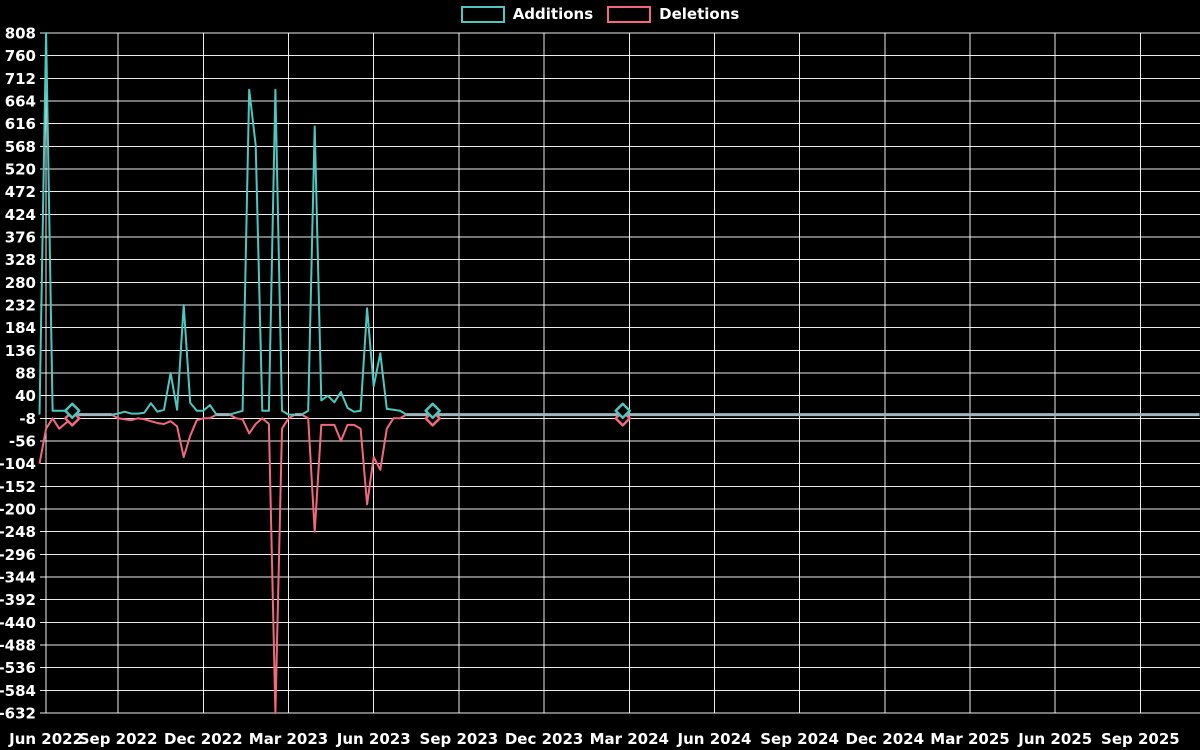  Describe the element at coordinates (459, 739) in the screenshot. I see `x-tick-label: Sep 2023` at that location.